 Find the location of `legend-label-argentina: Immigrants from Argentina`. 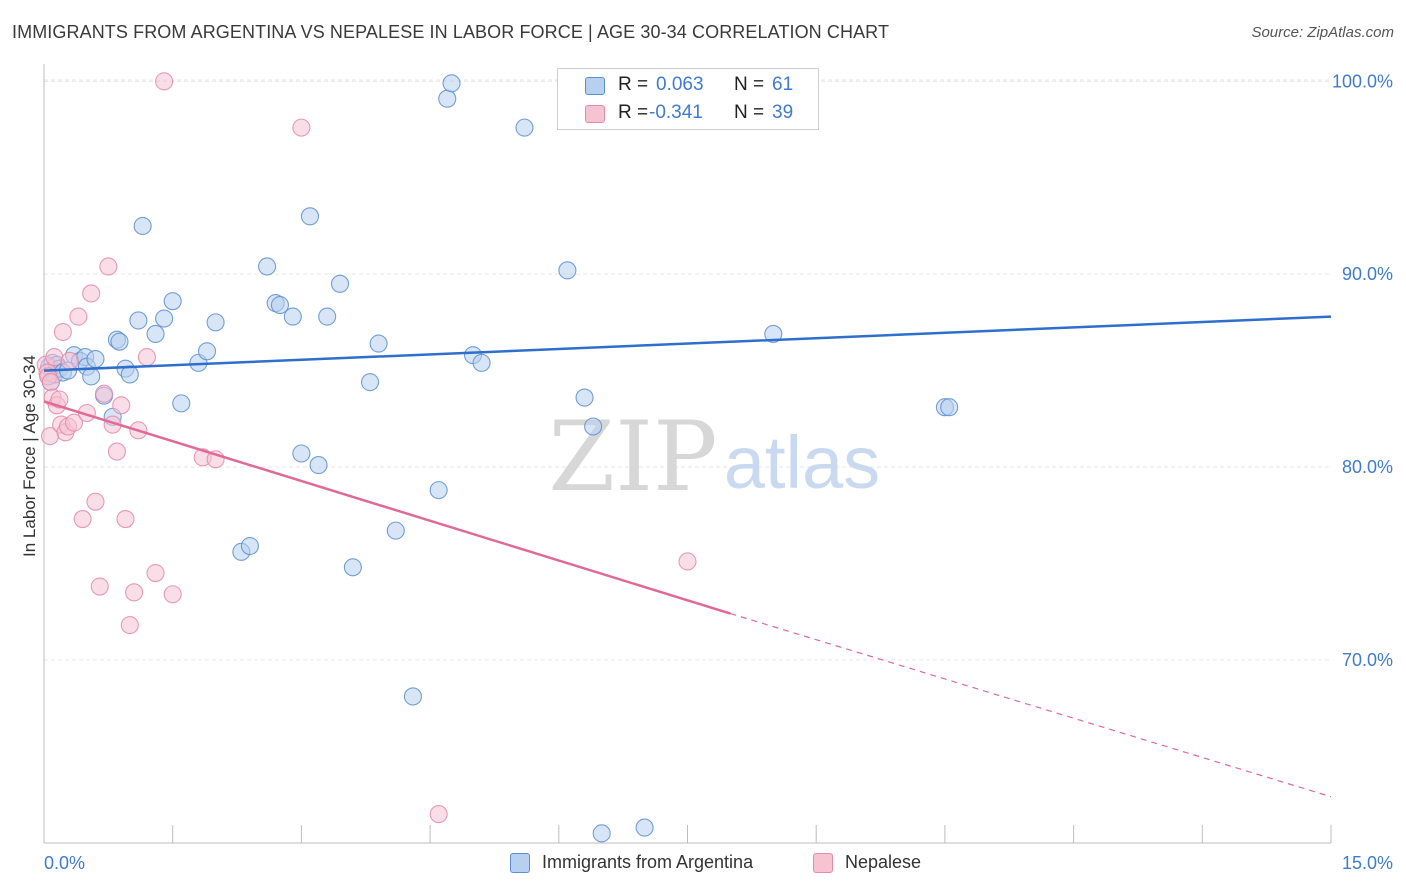

legend-label-argentina: Immigrants from Argentina is located at coordinates (648, 862).